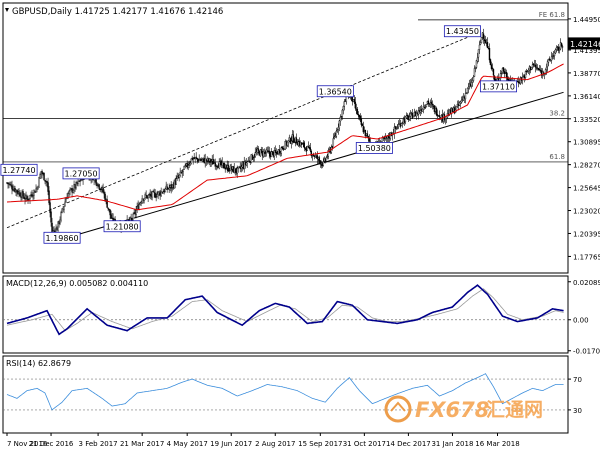 This screenshot has height=450, width=600. I want to click on price-annotation: 1.19860, so click(62, 238).